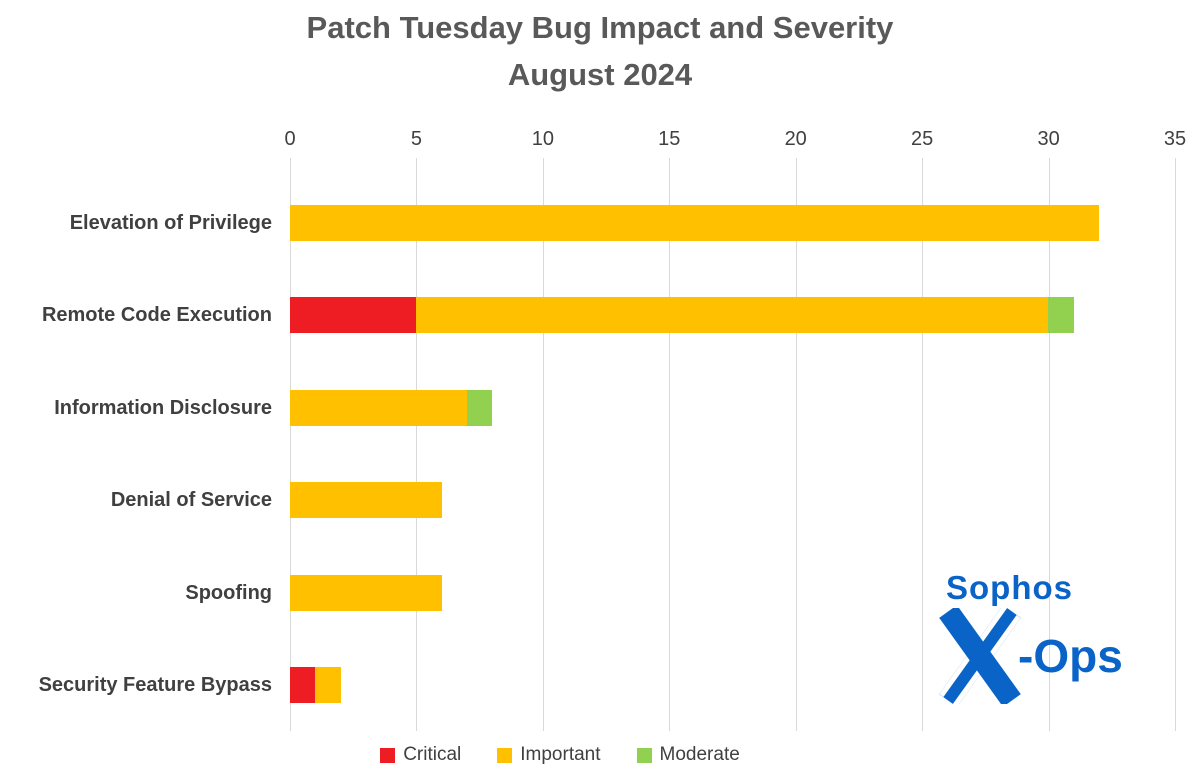  What do you see at coordinates (923, 444) in the screenshot?
I see `gridline-x25` at bounding box center [923, 444].